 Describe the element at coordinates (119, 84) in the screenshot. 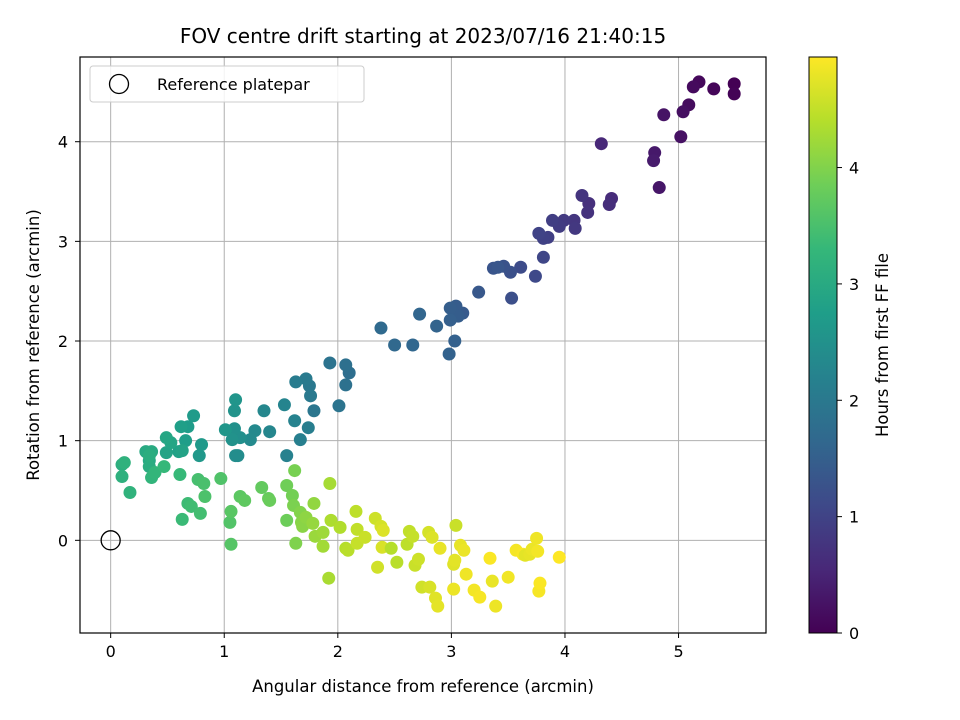

I see `legend-marker` at that location.